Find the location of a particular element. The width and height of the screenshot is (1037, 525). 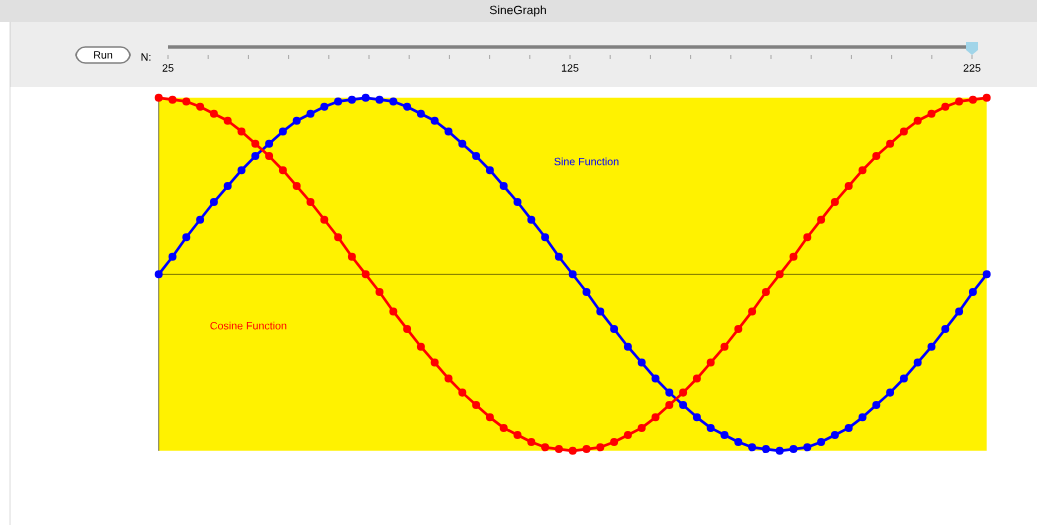

text: 125 is located at coordinates (570, 68).